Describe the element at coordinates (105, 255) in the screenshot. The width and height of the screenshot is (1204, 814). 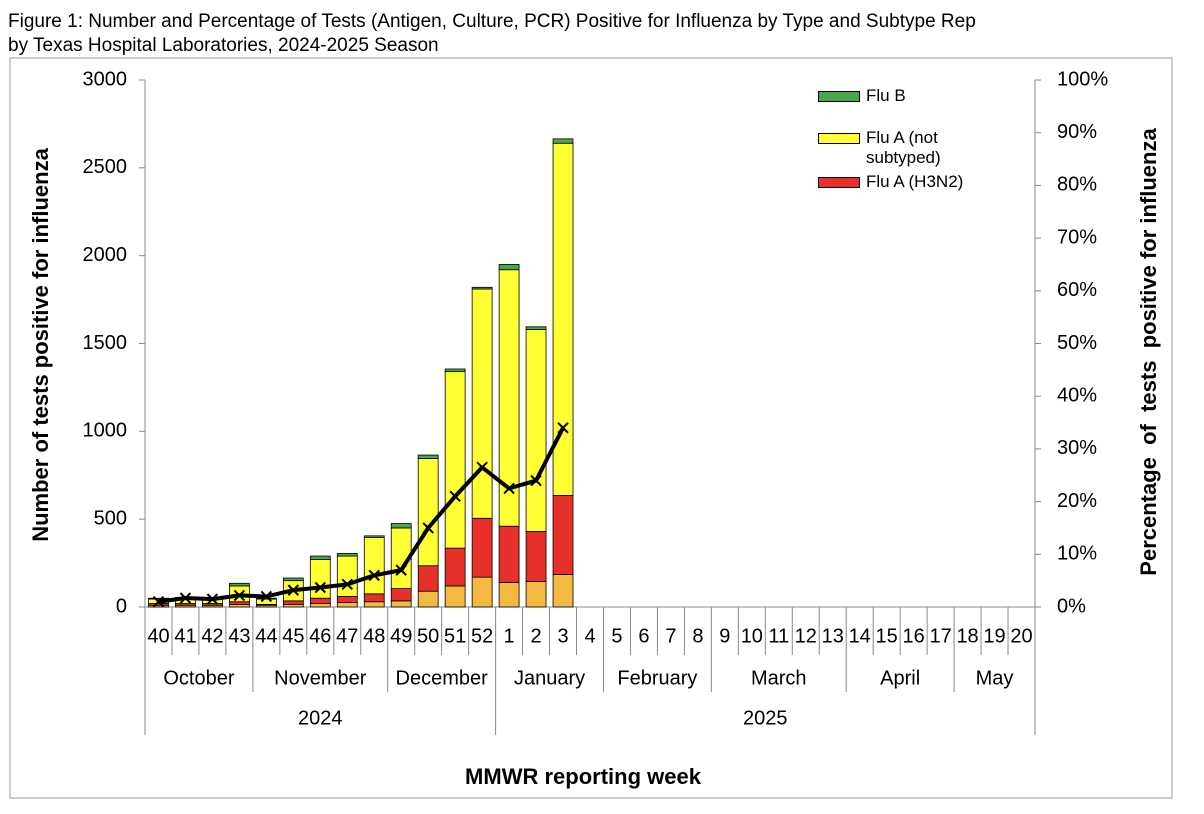
I see `y-tick-label: 2000` at that location.